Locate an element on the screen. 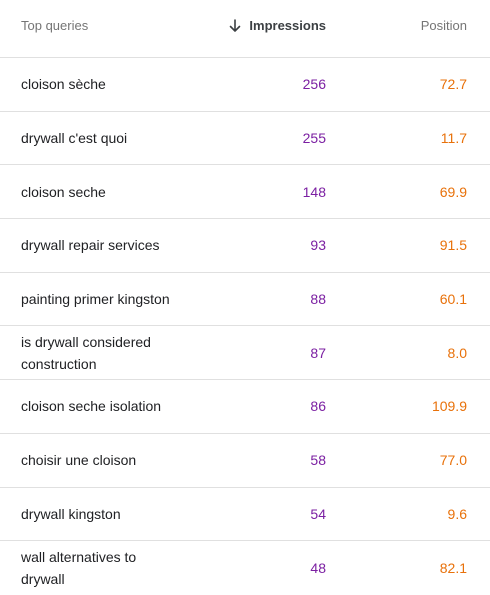 The width and height of the screenshot is (490, 595). position-cell: 109.9 is located at coordinates (449, 406).